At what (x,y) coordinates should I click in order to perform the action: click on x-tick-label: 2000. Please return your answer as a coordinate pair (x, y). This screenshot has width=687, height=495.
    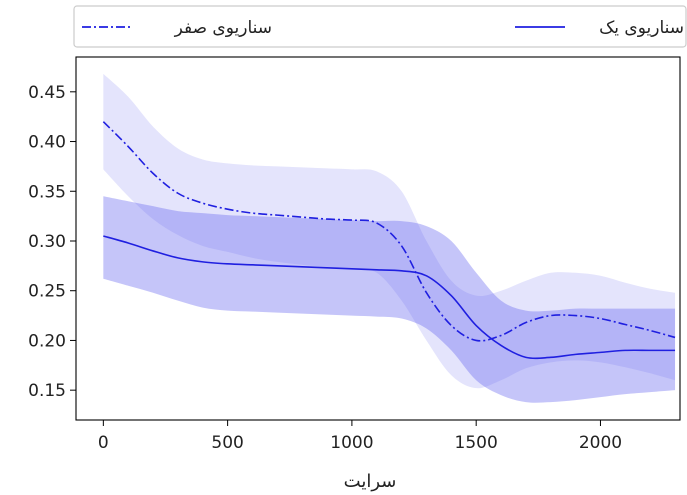
    Looking at the image, I should click on (600, 443).